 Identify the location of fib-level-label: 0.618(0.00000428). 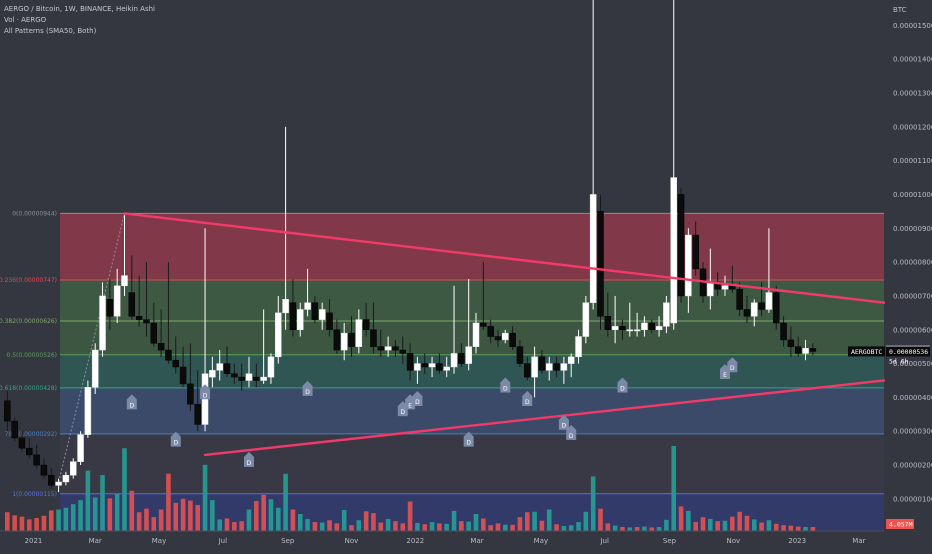
(28, 388).